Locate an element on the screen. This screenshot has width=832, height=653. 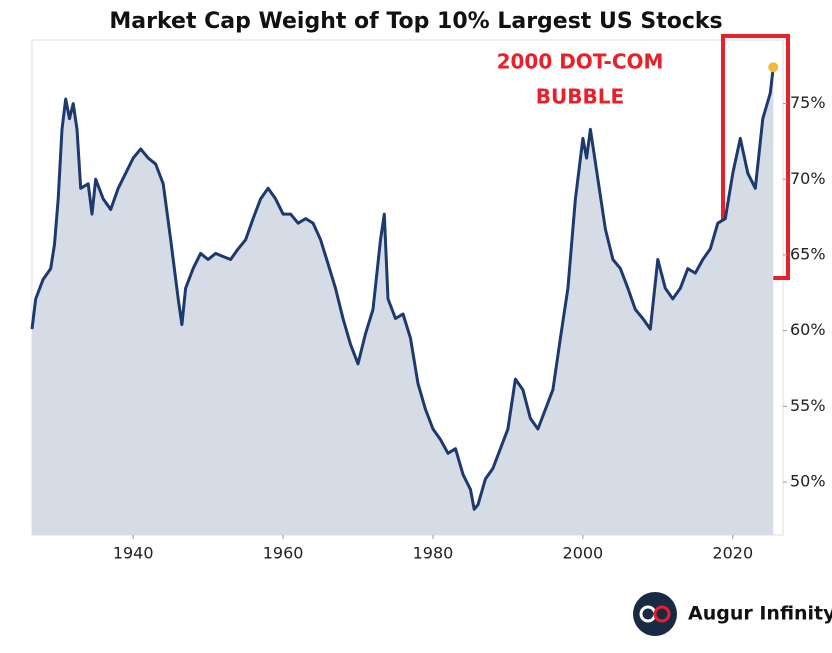
logo-ring is located at coordinates (662, 614).